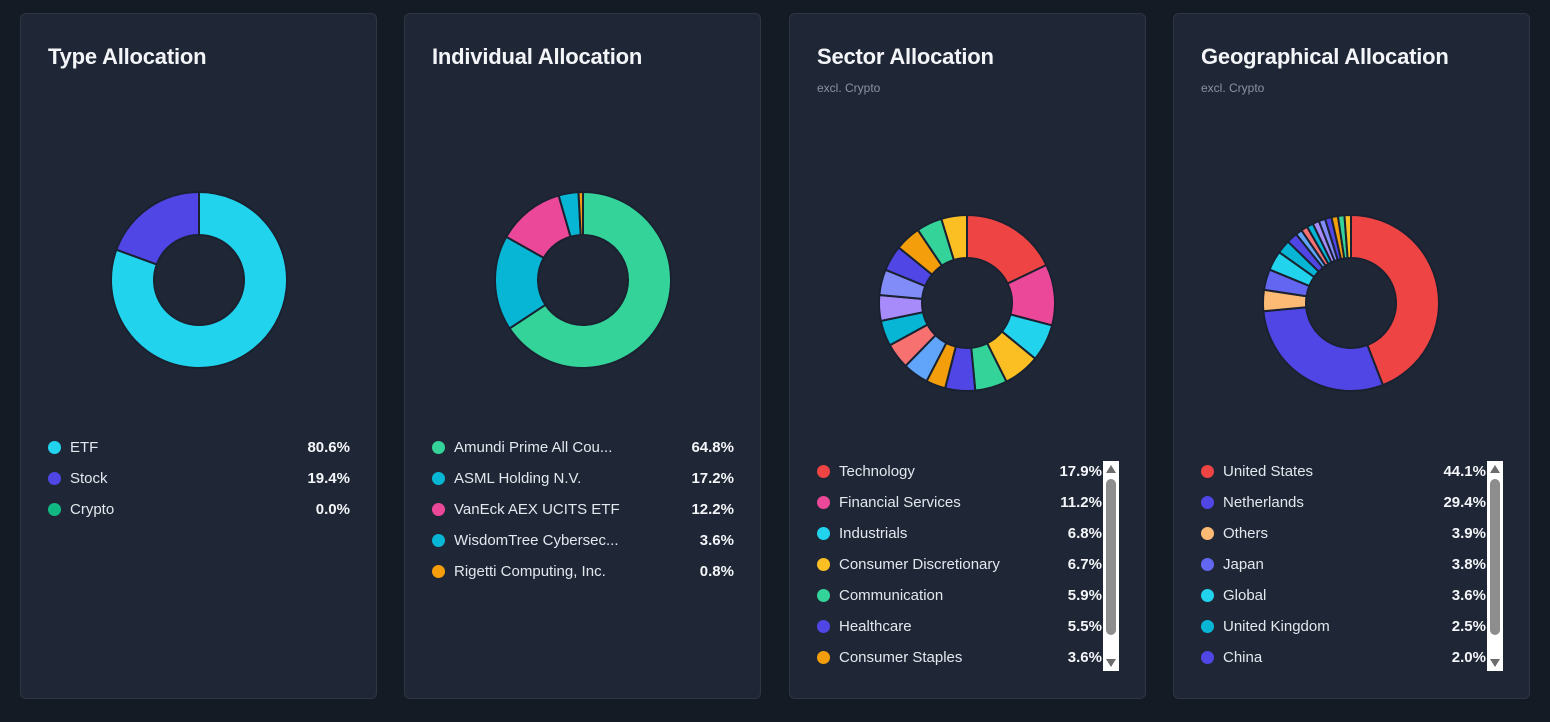  I want to click on legend-item-japan: Japan 3.8%, so click(1343, 564).